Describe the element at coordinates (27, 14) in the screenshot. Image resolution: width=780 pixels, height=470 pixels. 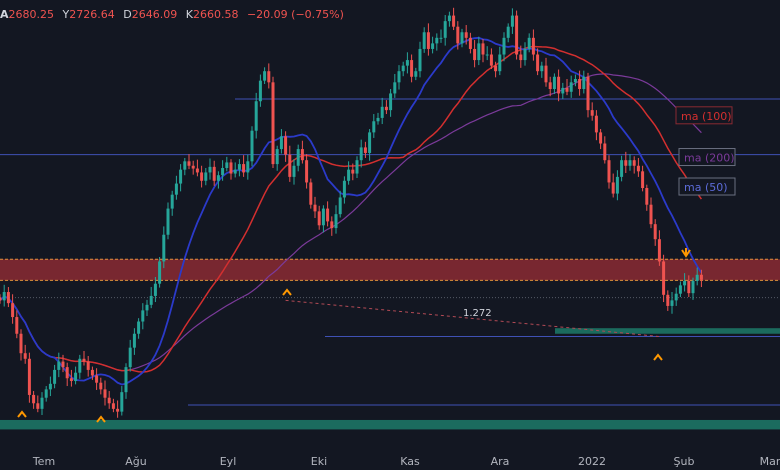
I see `ohlc-open: A2680.25` at that location.